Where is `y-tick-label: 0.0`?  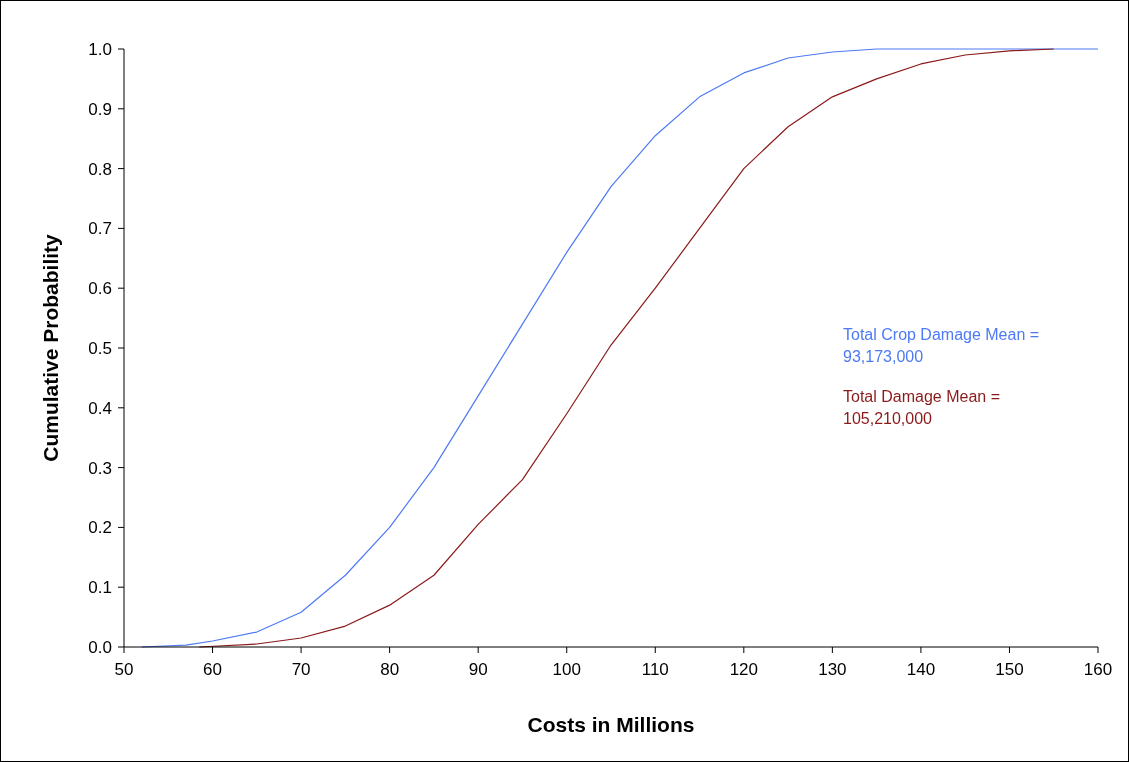
y-tick-label: 0.0 is located at coordinates (100, 647).